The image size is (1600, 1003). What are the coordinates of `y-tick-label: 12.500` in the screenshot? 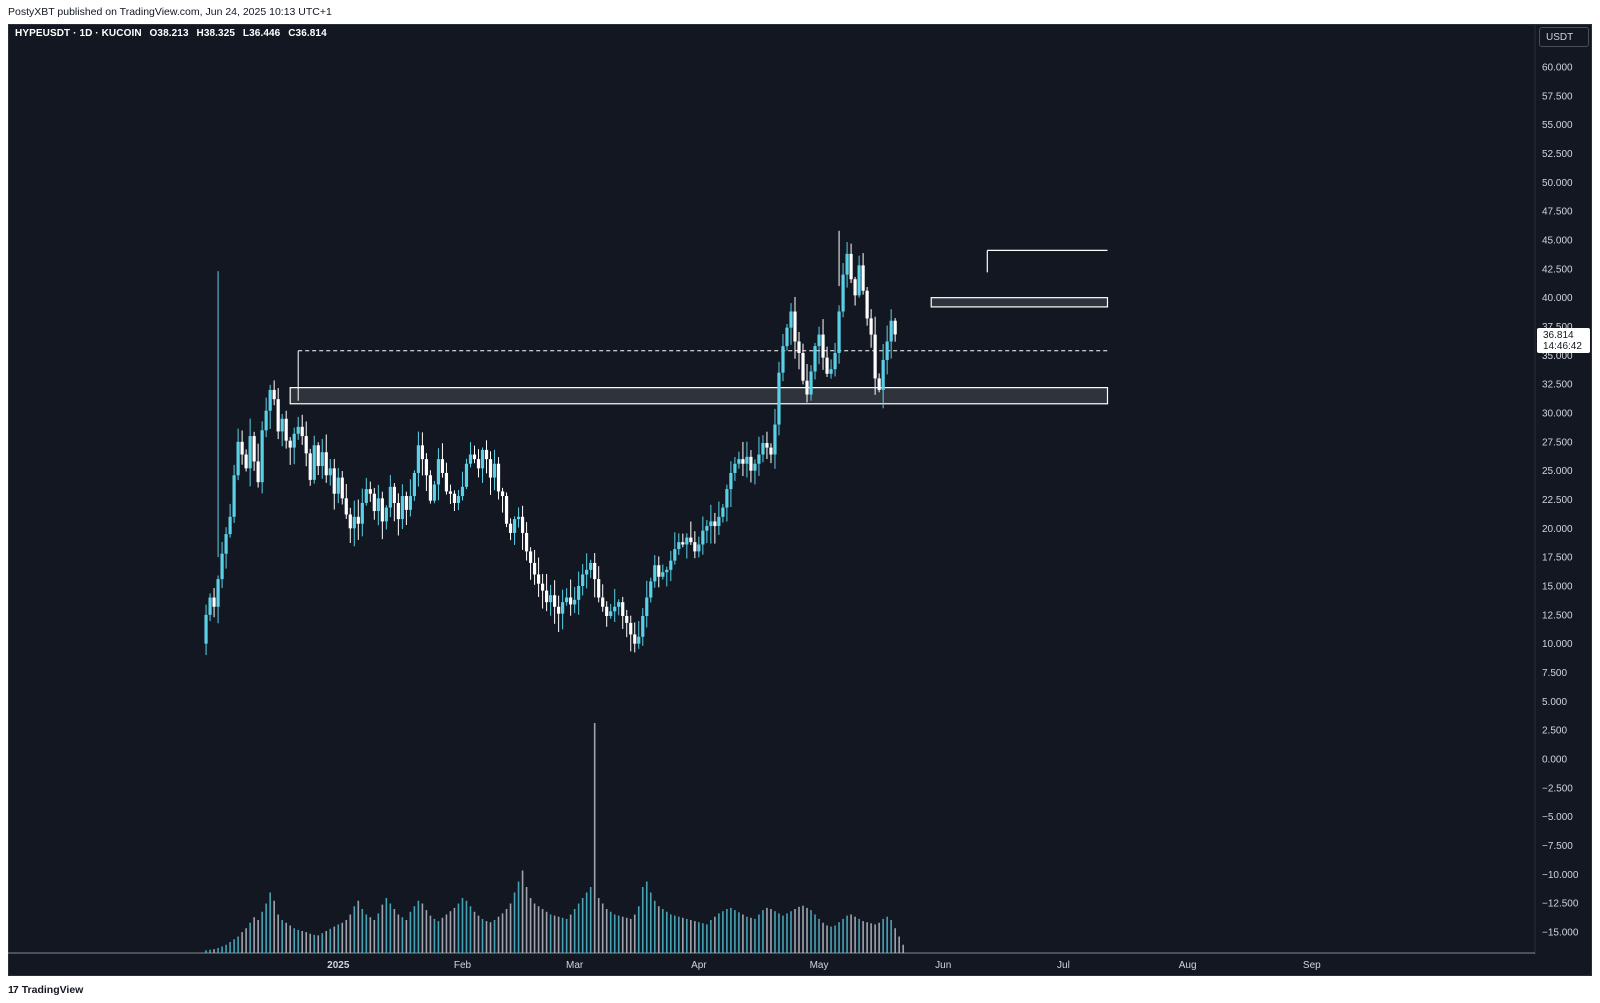 It's located at (1557, 615).